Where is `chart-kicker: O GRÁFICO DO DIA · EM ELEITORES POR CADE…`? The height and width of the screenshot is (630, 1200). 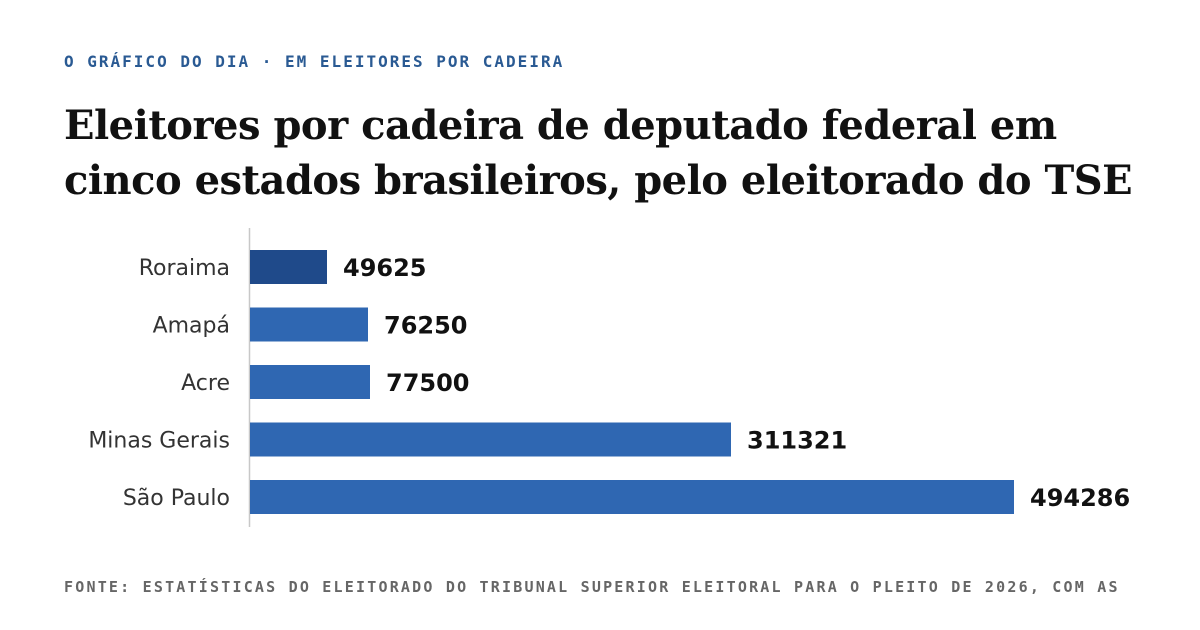 chart-kicker: O GRÁFICO DO DIA · EM ELEITORES POR CADE… is located at coordinates (314, 61).